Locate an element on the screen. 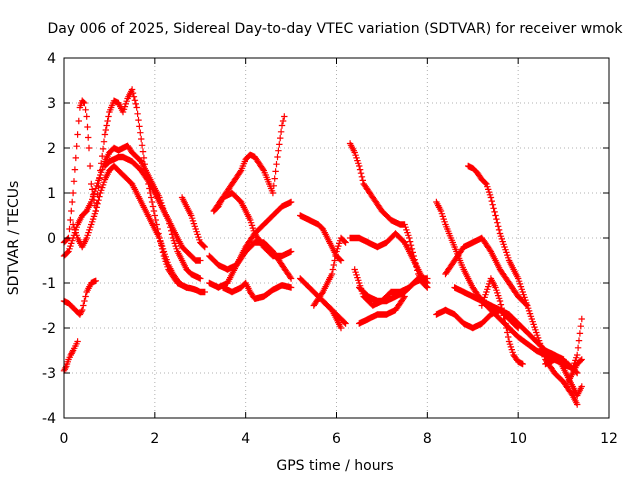  series-t29 is located at coordinates (561, 373).